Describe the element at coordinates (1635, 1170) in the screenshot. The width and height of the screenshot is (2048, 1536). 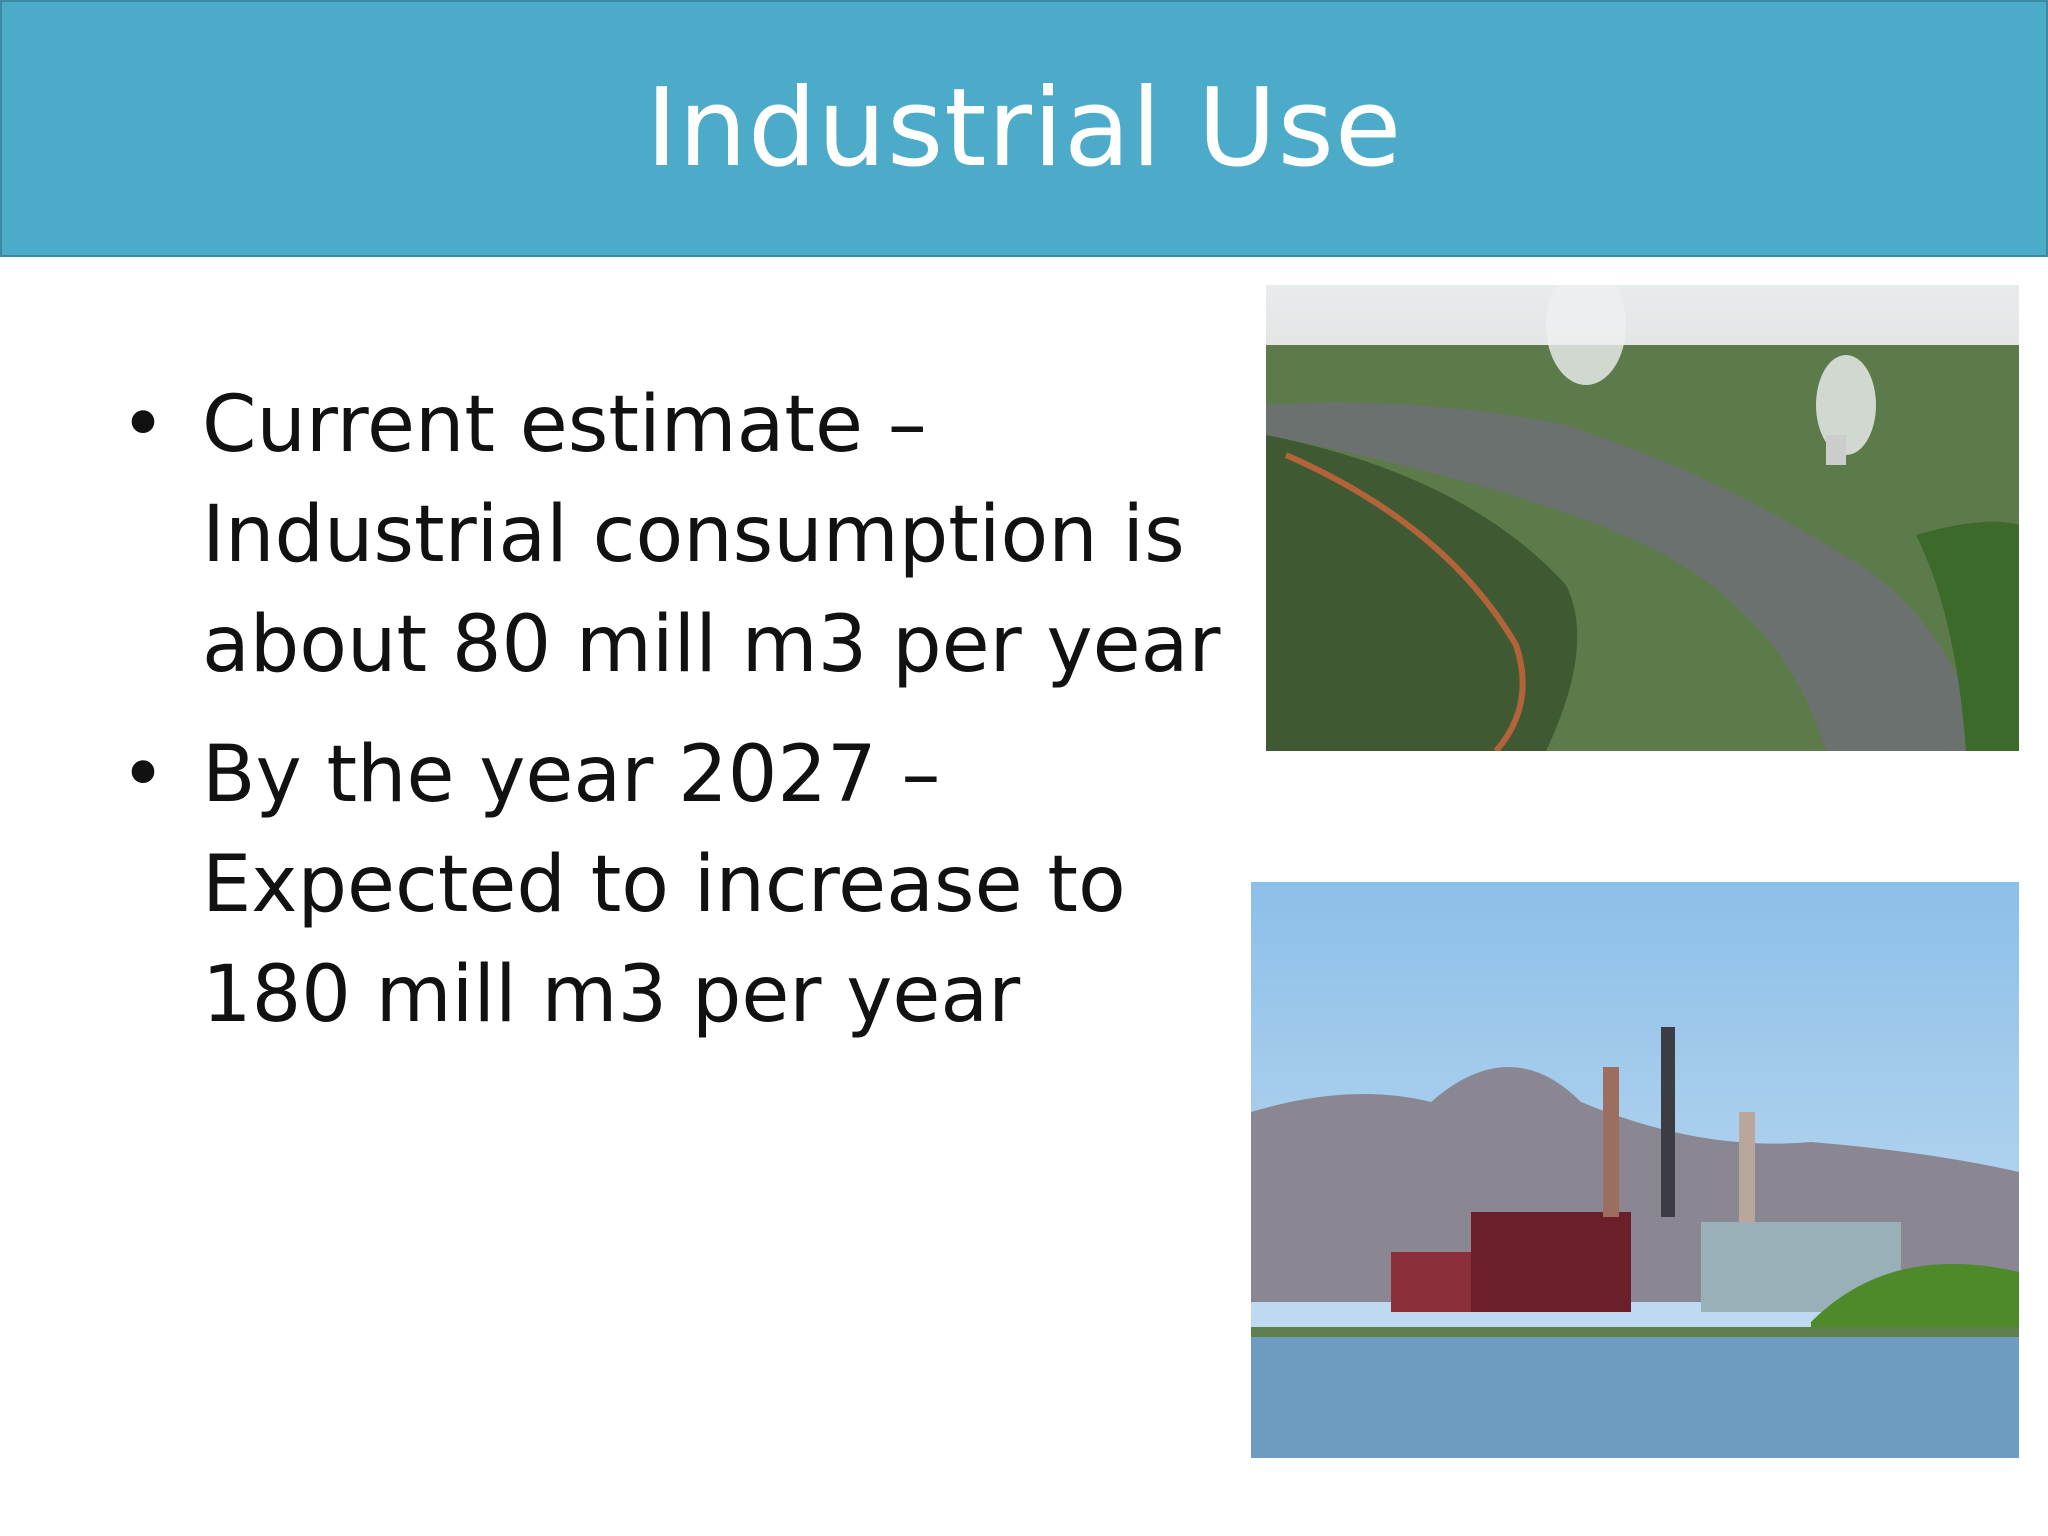
I see `power-plant-photo` at that location.